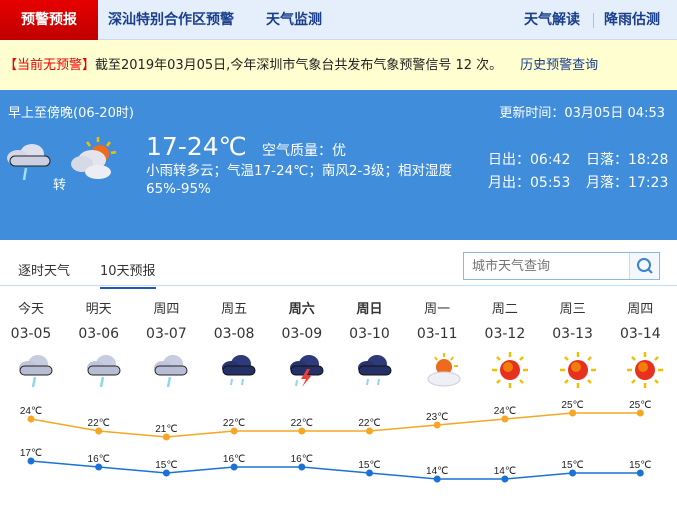 The width and height of the screenshot is (677, 510). What do you see at coordinates (50, 65) in the screenshot?
I see `warning-status: 【当前无预警】` at bounding box center [50, 65].